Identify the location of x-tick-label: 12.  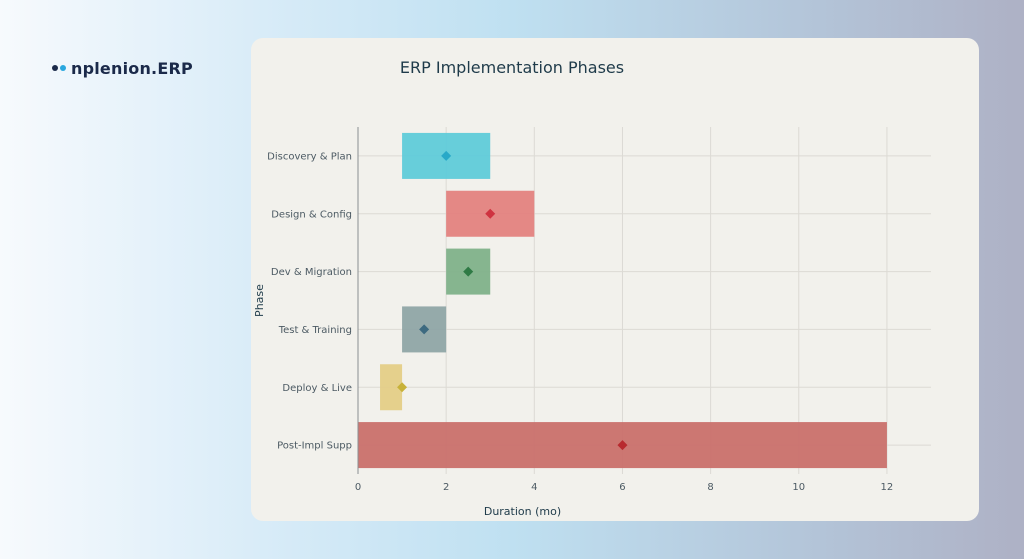
(887, 487).